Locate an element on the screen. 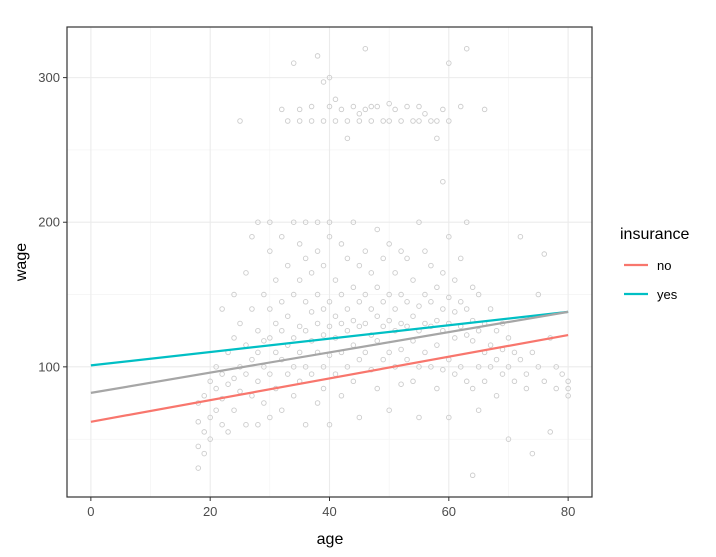  x-tick-label: 80 is located at coordinates (568, 511).